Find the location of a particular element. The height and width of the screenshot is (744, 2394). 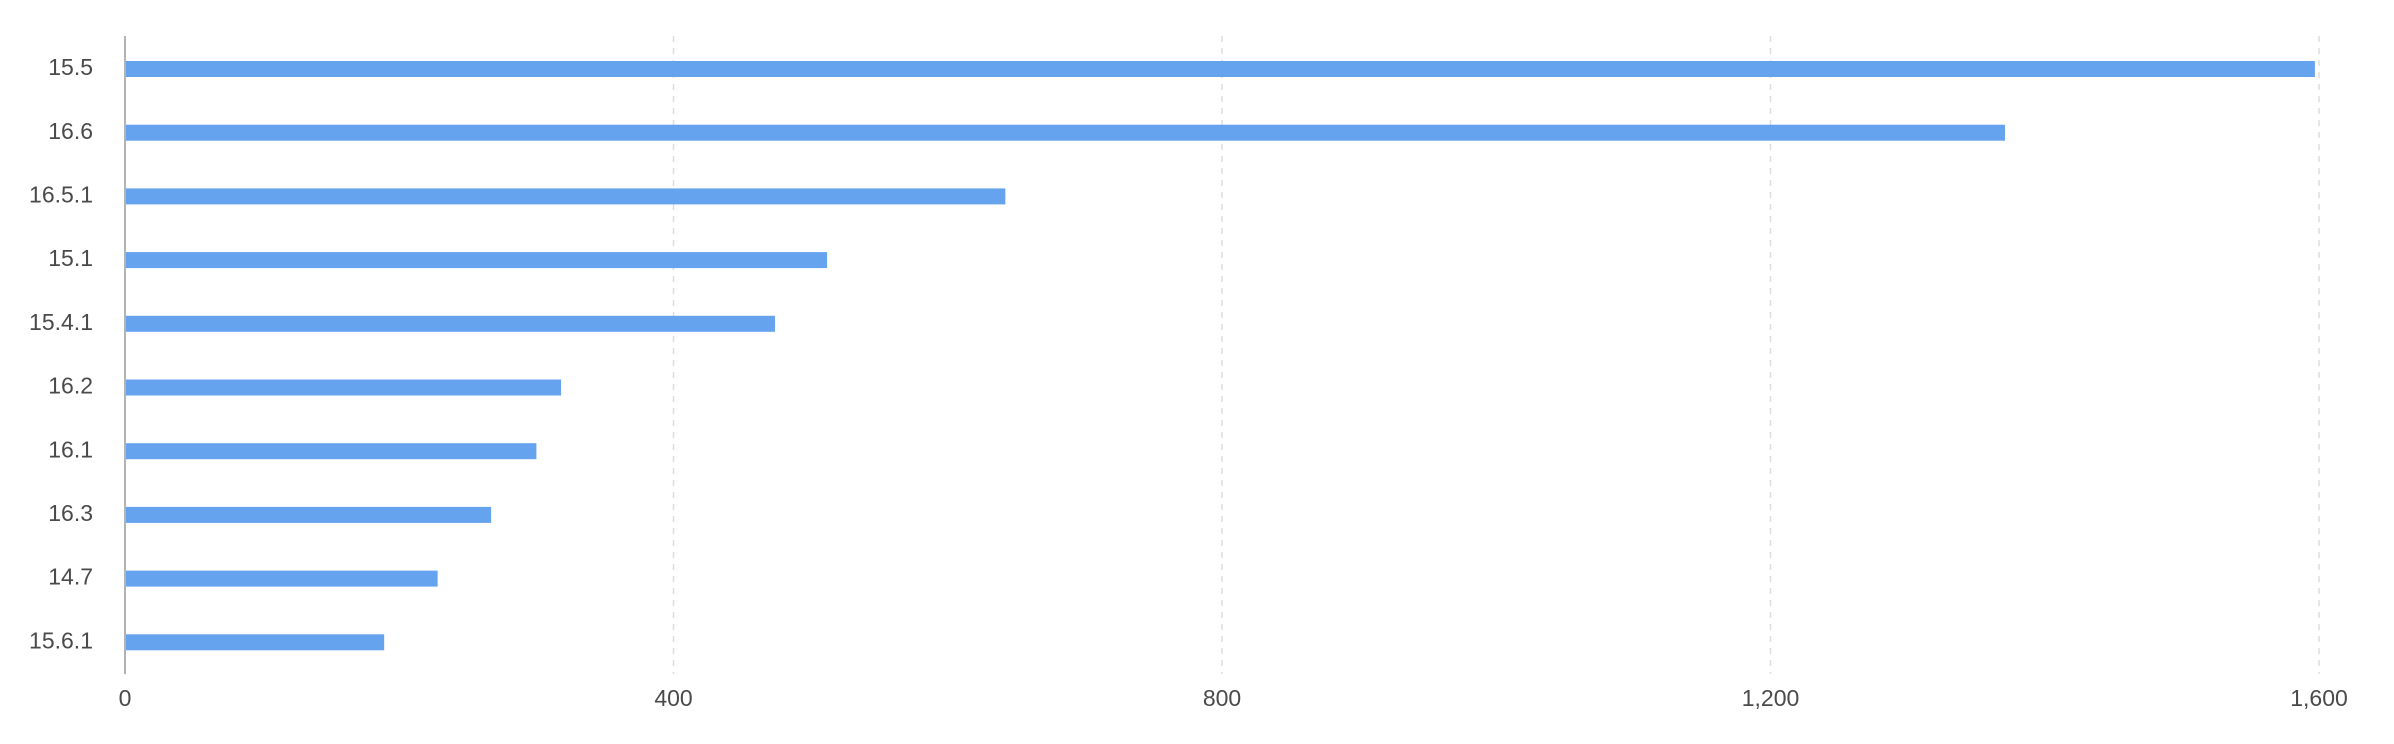

y-category-label: 15.4.1 is located at coordinates (61, 322).